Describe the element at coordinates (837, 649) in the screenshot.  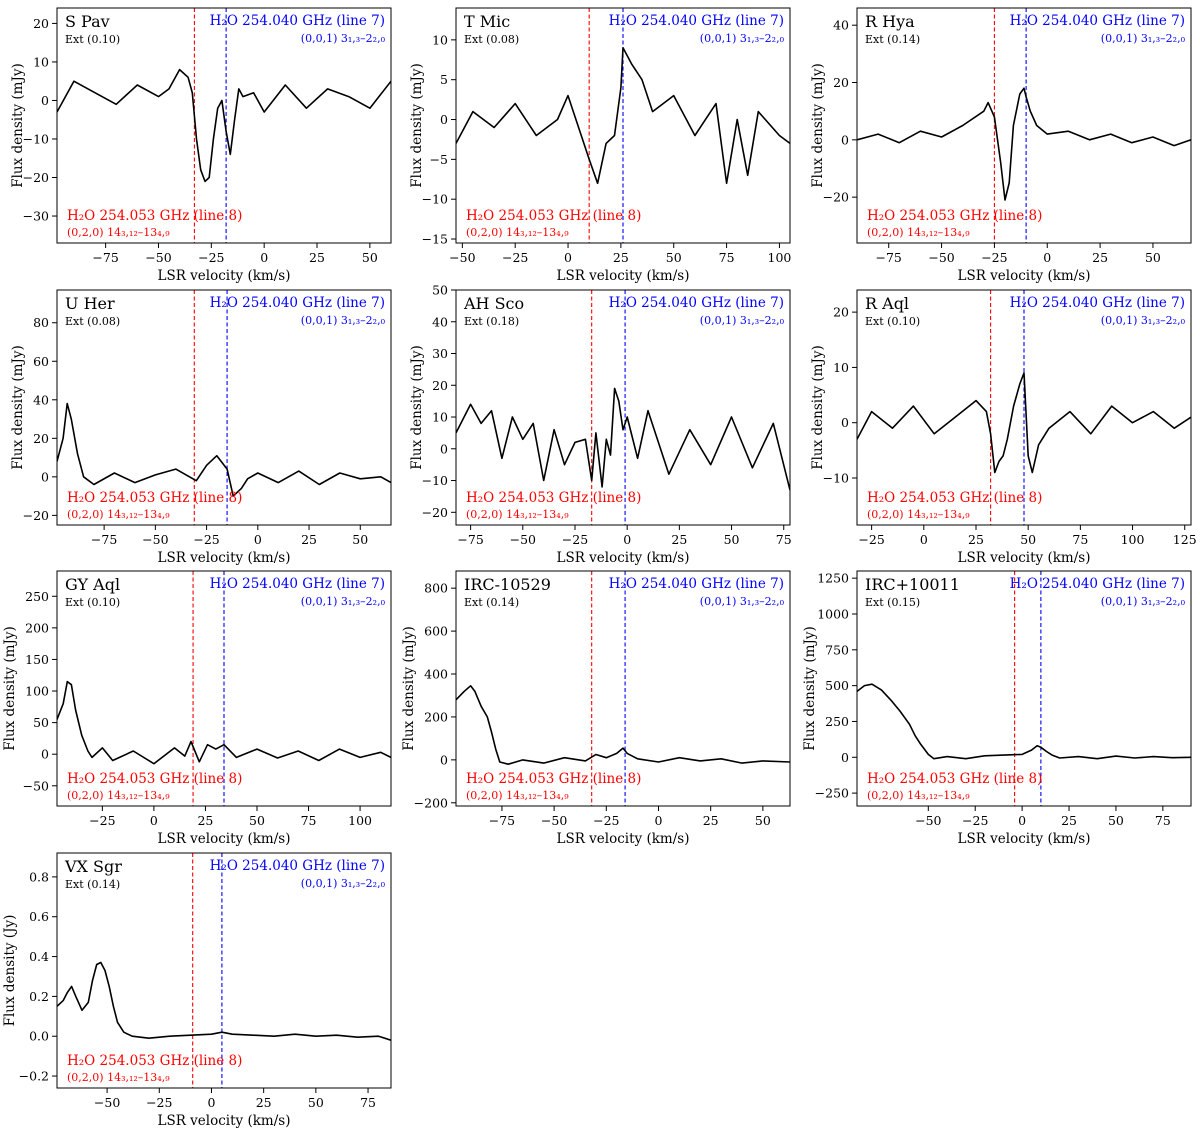
I see `y-tick-label: 750` at that location.